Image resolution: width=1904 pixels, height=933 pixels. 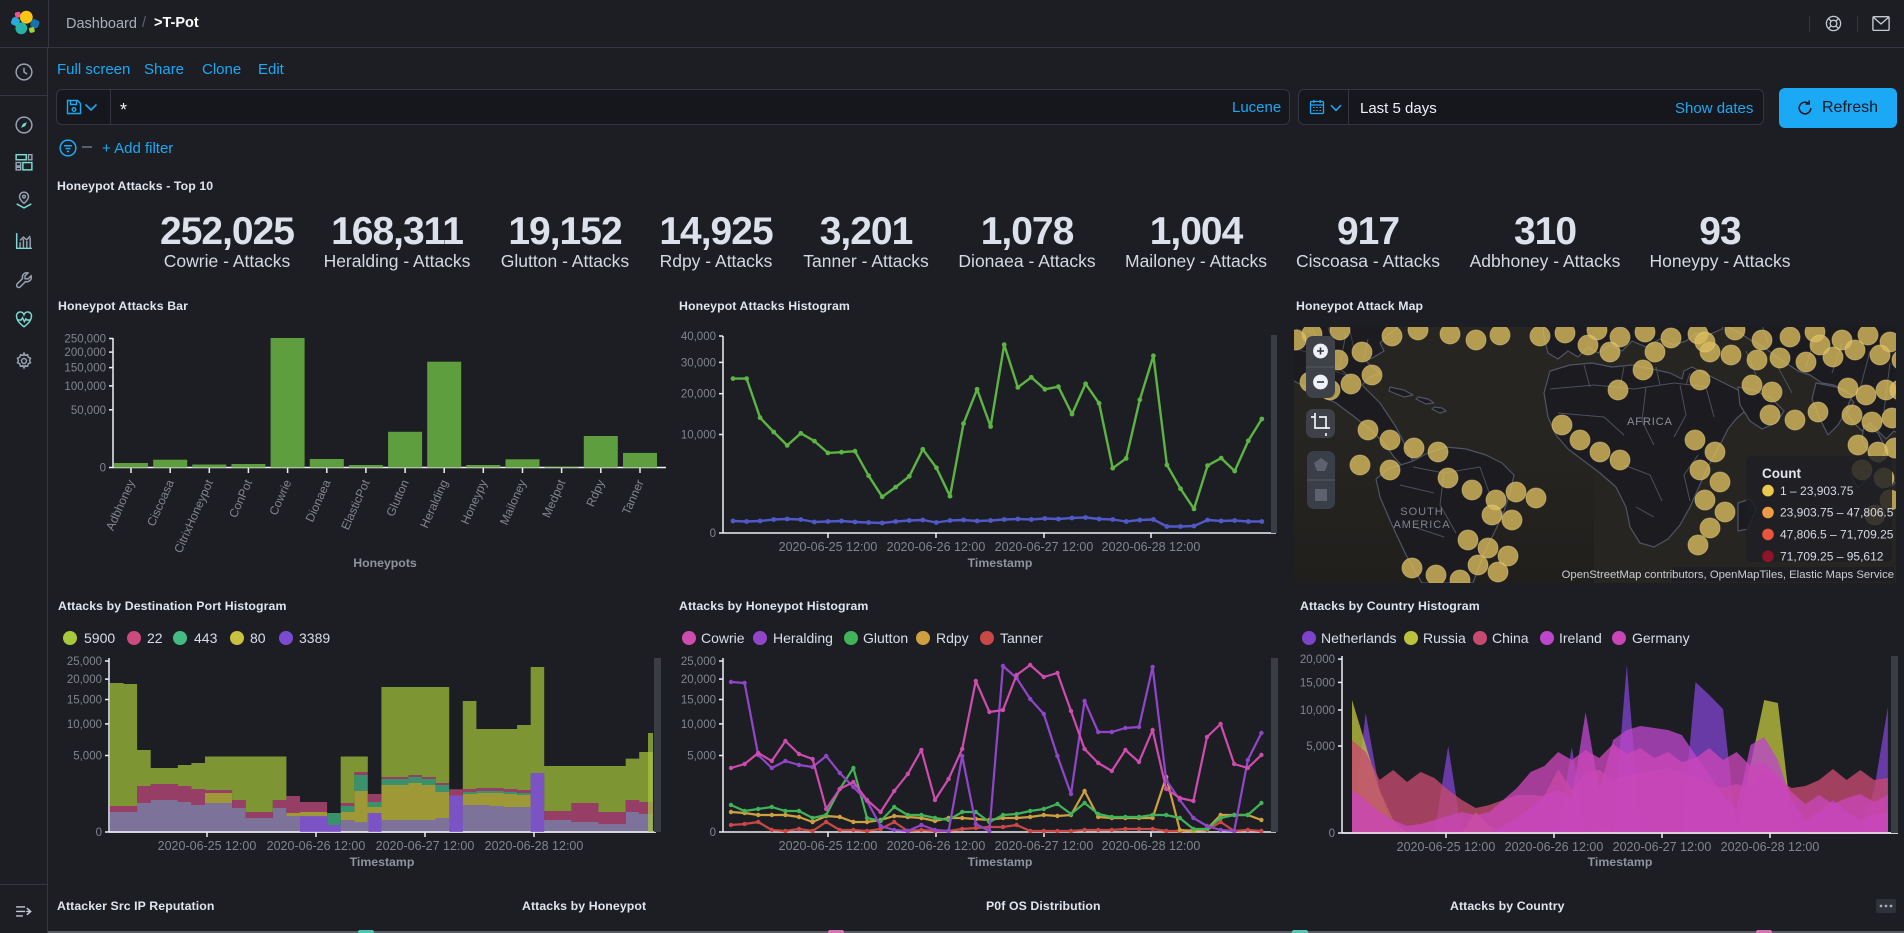 I want to click on svg-text: 50,000, so click(x=88, y=411).